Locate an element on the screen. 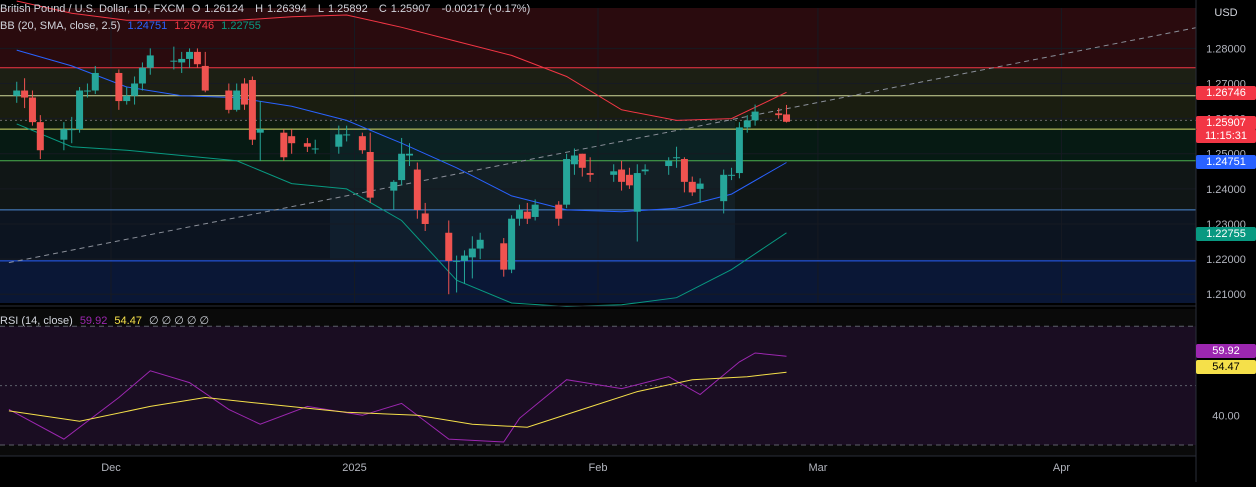 The width and height of the screenshot is (1256, 487). ohlc-high: H 1.26394 is located at coordinates (283, 9).